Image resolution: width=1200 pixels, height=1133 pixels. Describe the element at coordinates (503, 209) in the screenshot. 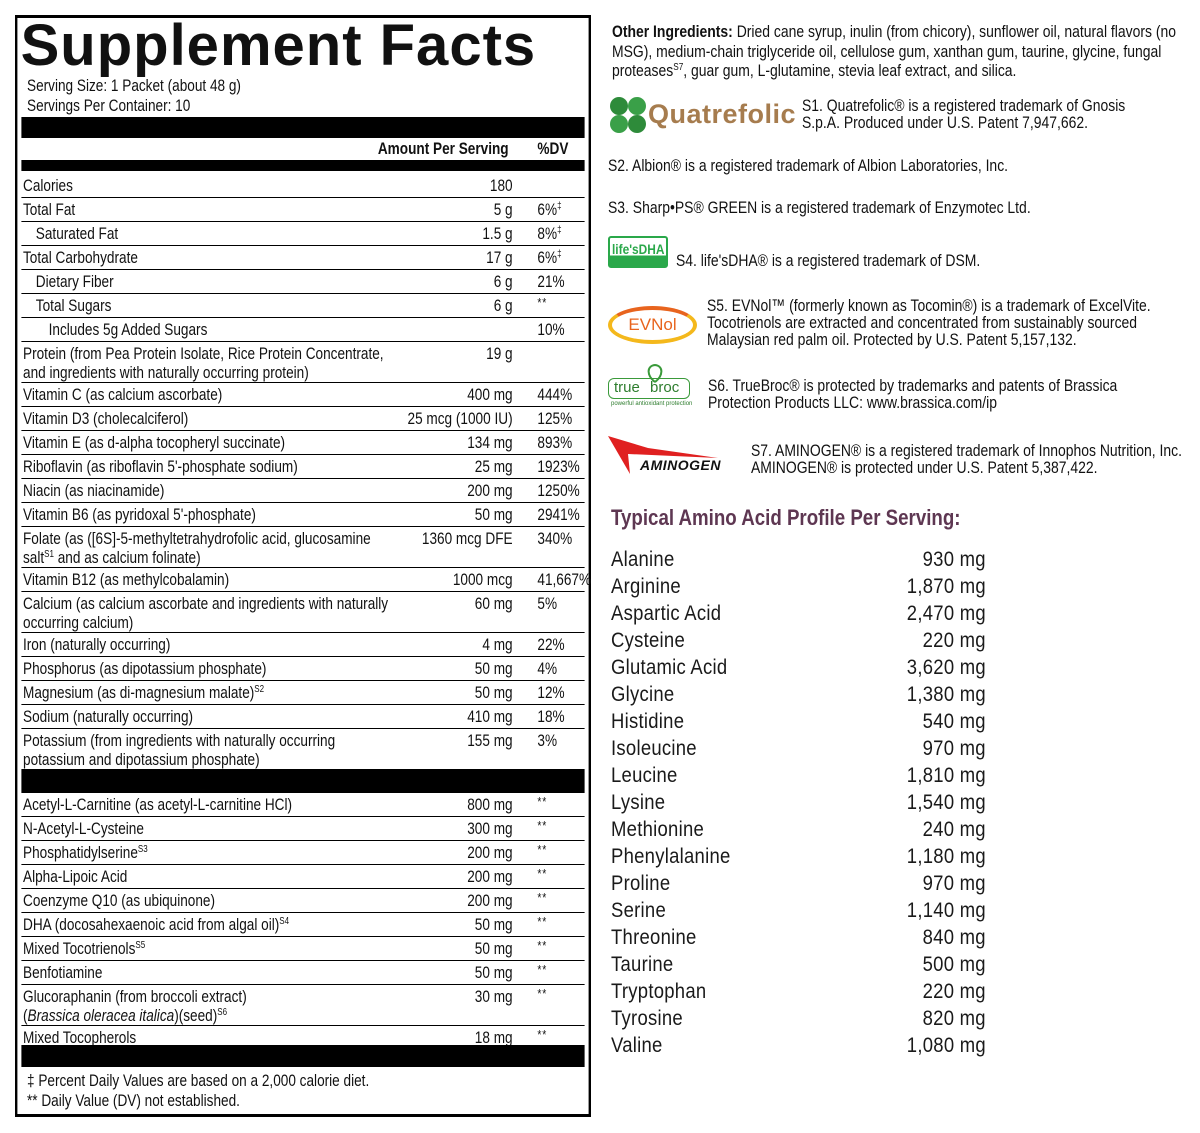

I see `amount: 5 g` at that location.